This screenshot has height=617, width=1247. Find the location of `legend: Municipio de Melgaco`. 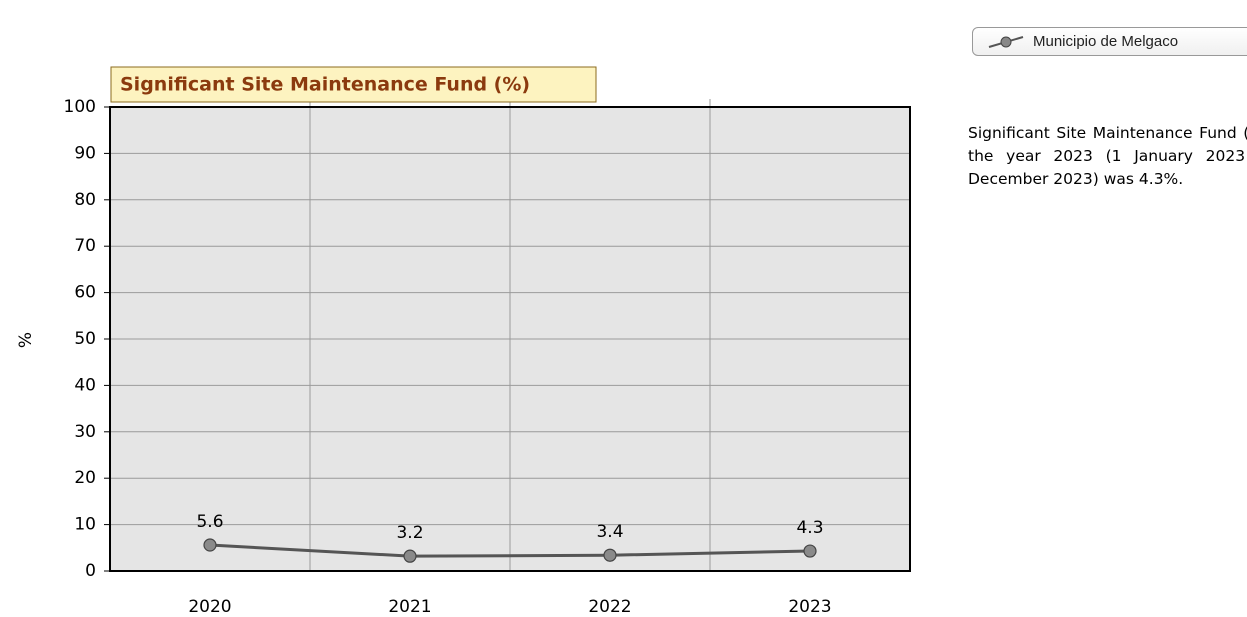

legend: Municipio de Melgaco is located at coordinates (1109, 41).